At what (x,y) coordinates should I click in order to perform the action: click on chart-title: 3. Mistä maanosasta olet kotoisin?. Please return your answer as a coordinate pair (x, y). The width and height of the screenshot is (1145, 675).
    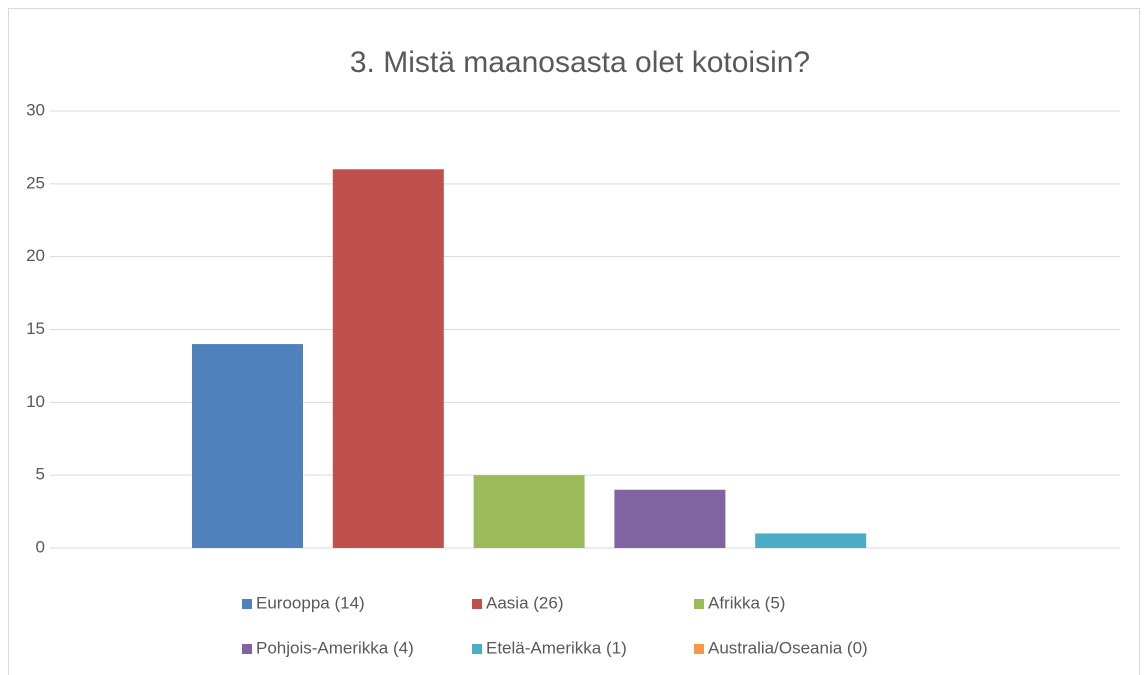
    Looking at the image, I should click on (580, 62).